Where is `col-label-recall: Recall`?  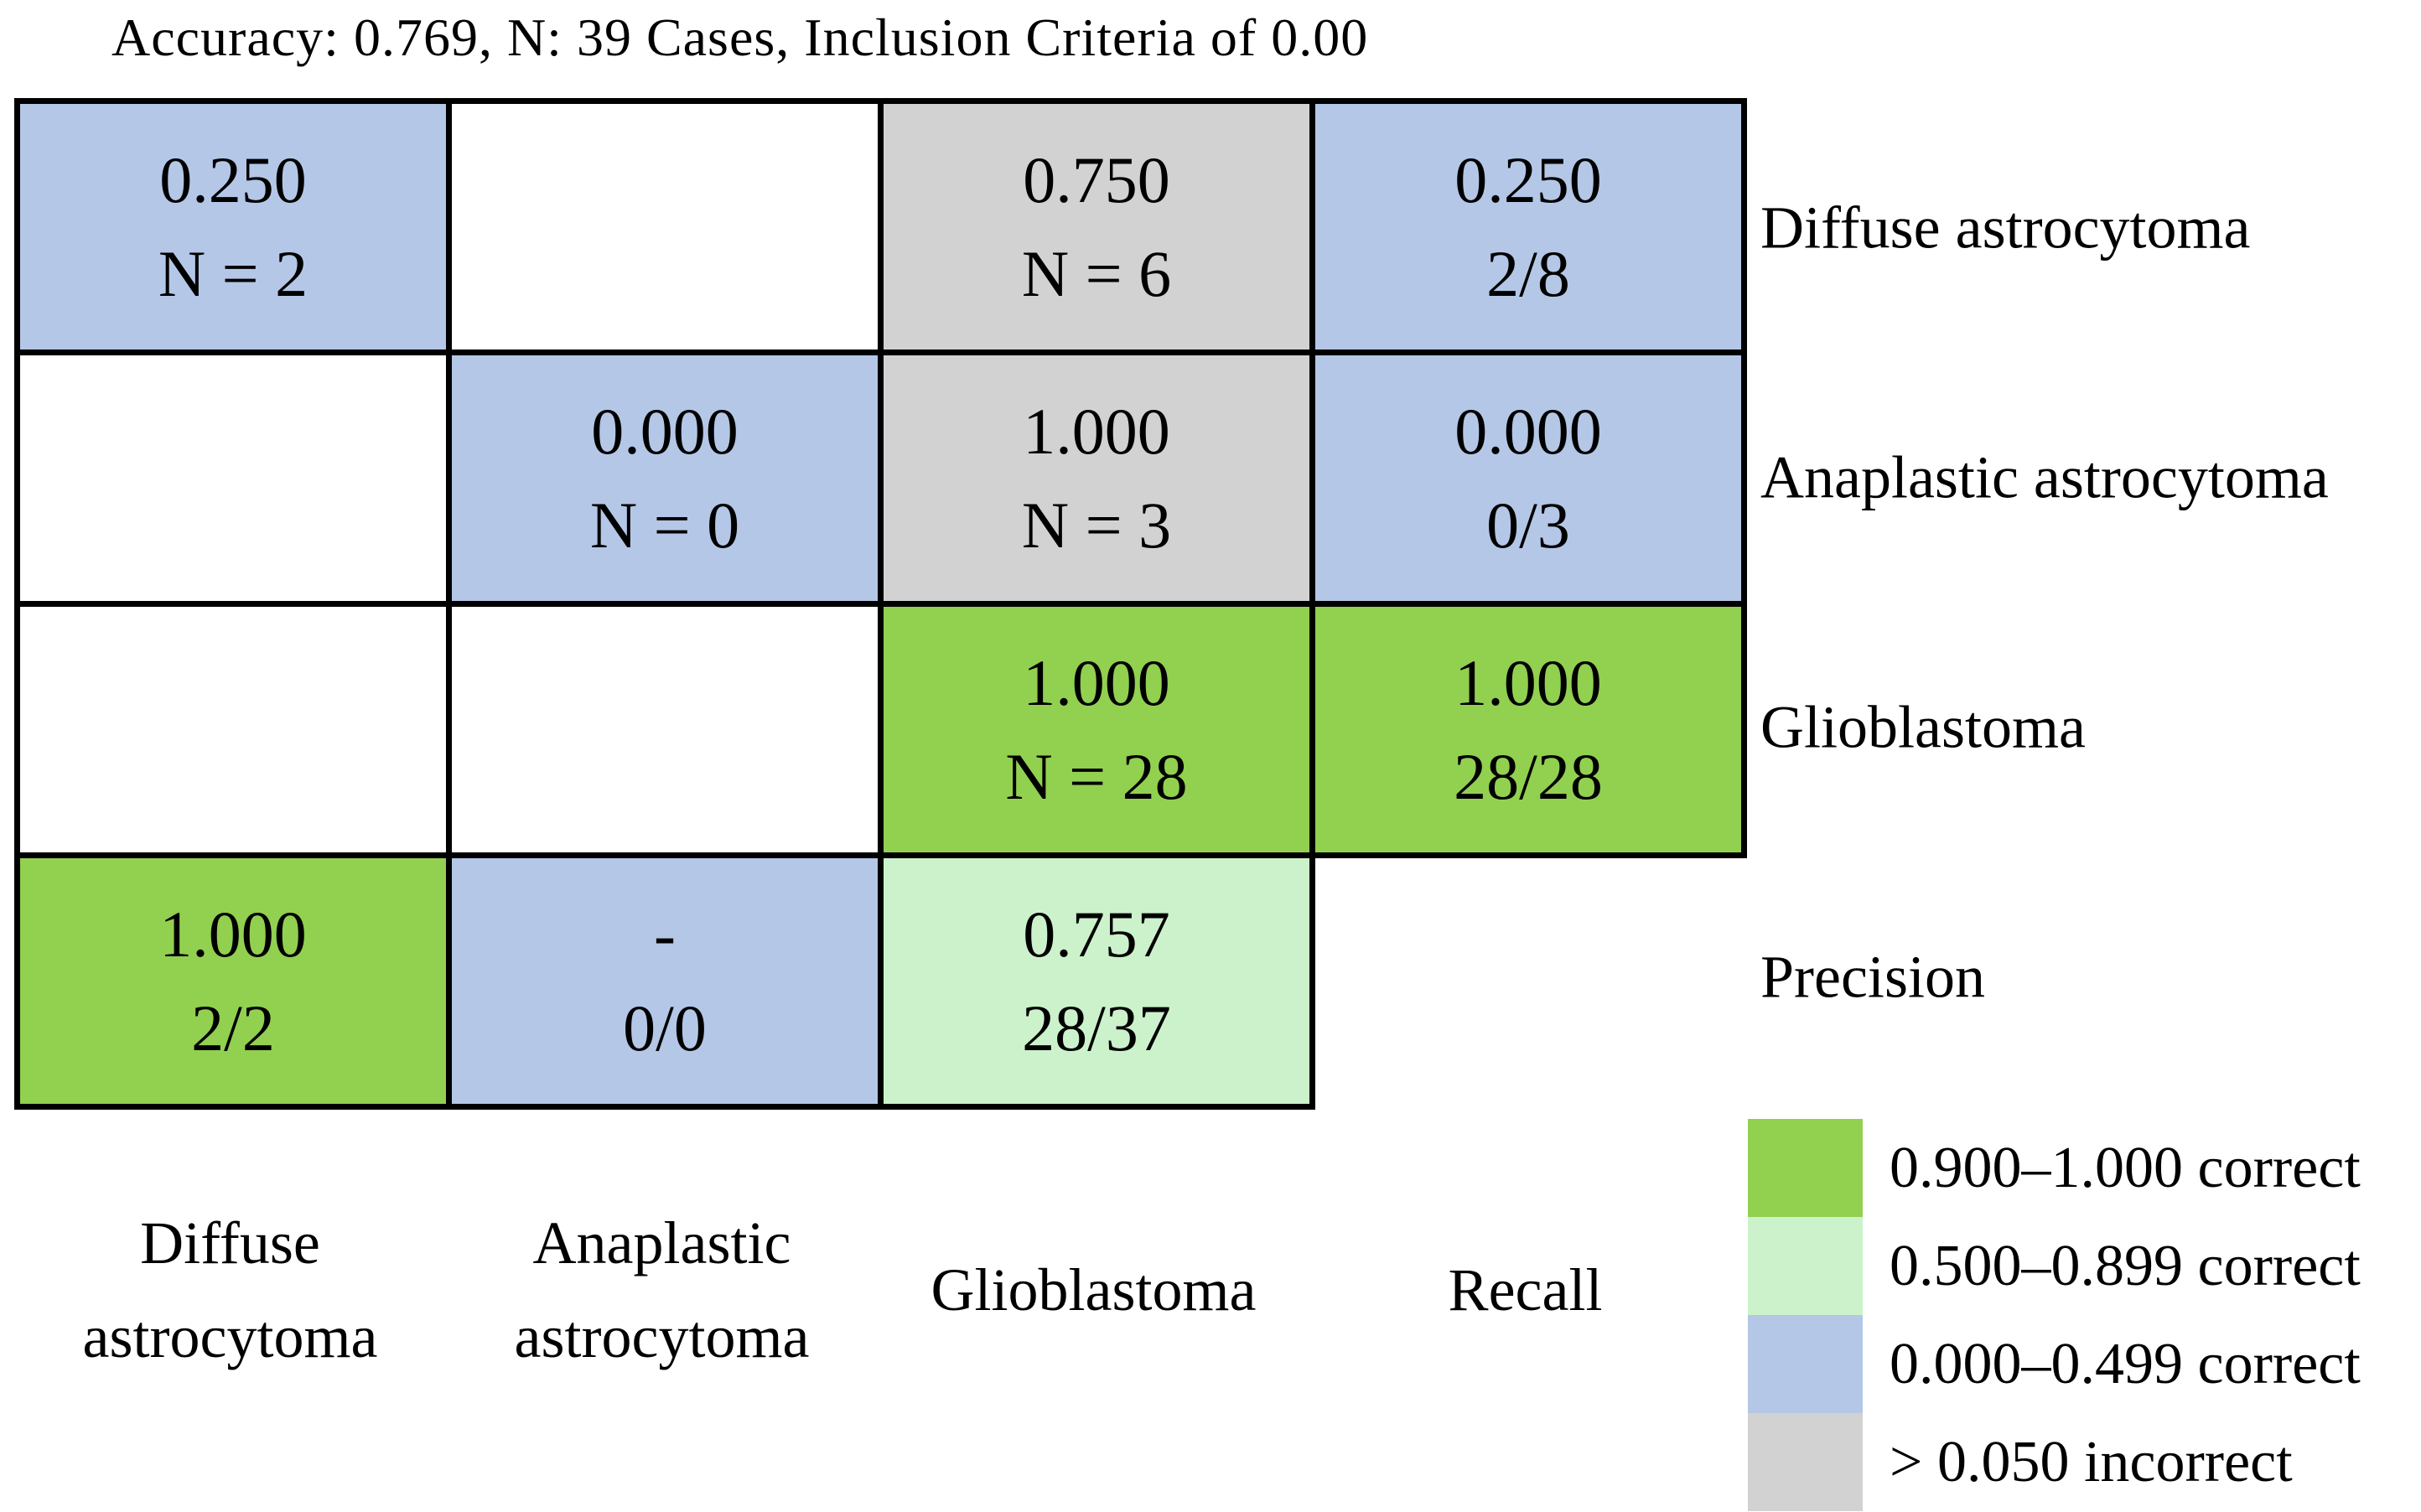 col-label-recall: Recall is located at coordinates (1525, 1290).